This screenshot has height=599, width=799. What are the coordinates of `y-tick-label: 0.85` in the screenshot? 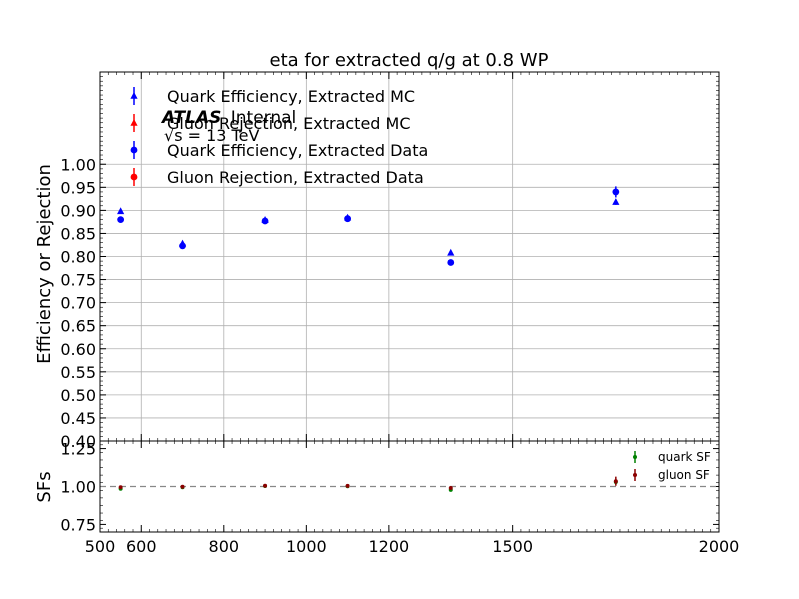 It's located at (78, 233).